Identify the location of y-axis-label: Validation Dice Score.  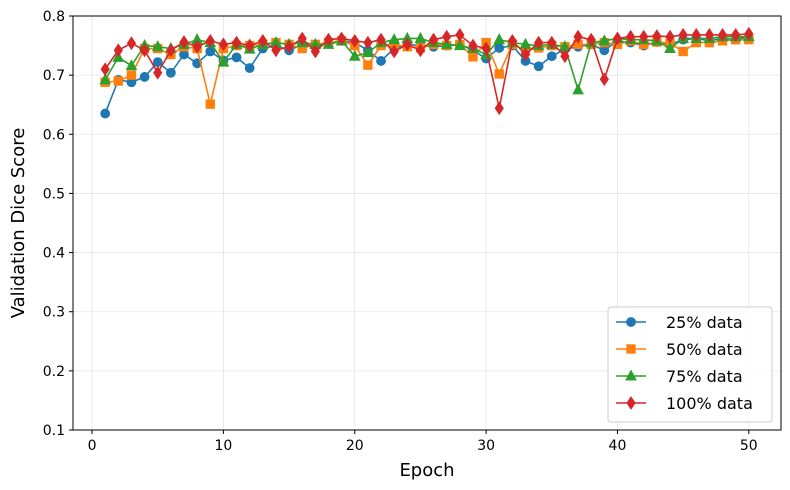
(18, 223).